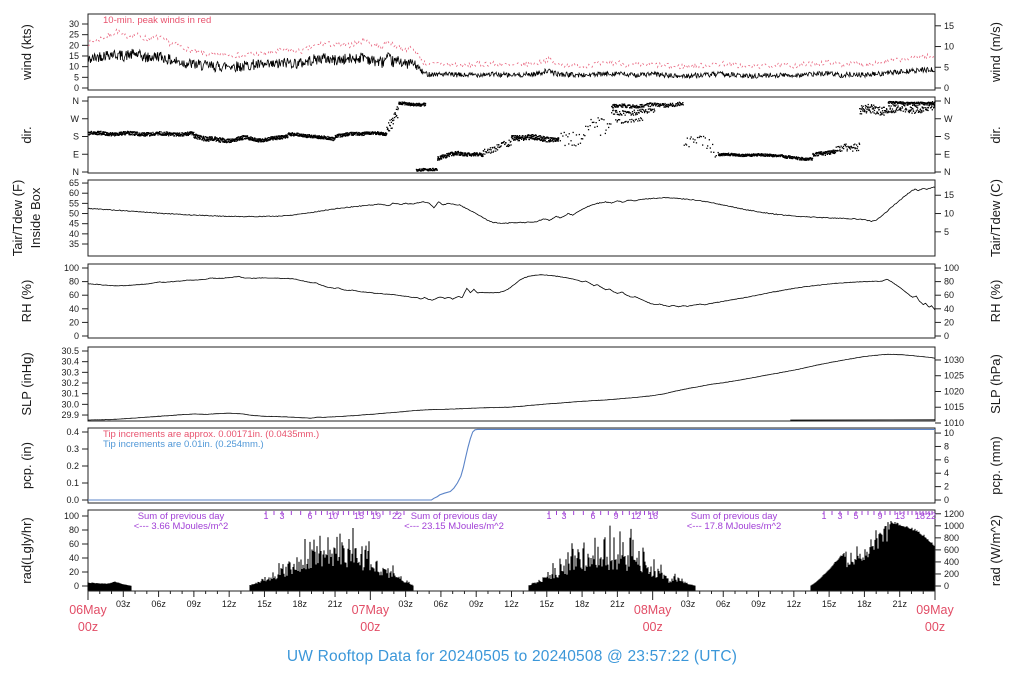 The height and width of the screenshot is (700, 1024). What do you see at coordinates (397, 516) in the screenshot?
I see `mj-label: 22` at bounding box center [397, 516].